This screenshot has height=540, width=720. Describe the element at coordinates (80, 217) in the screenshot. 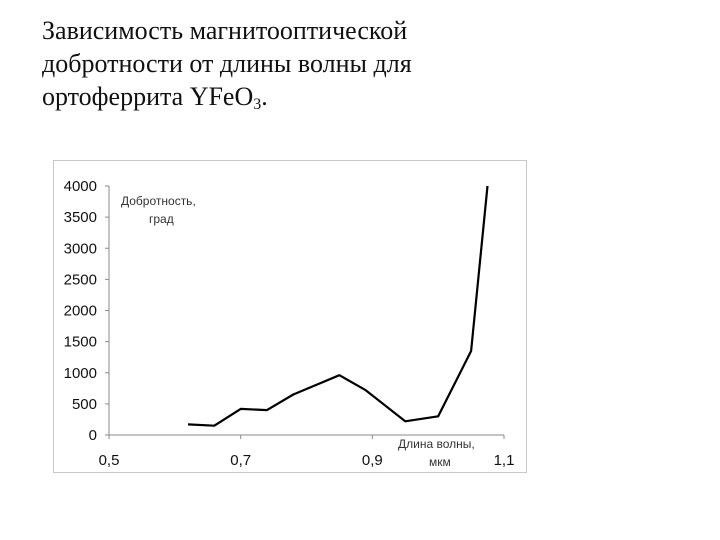

I see `y-tick-label: 3500` at that location.